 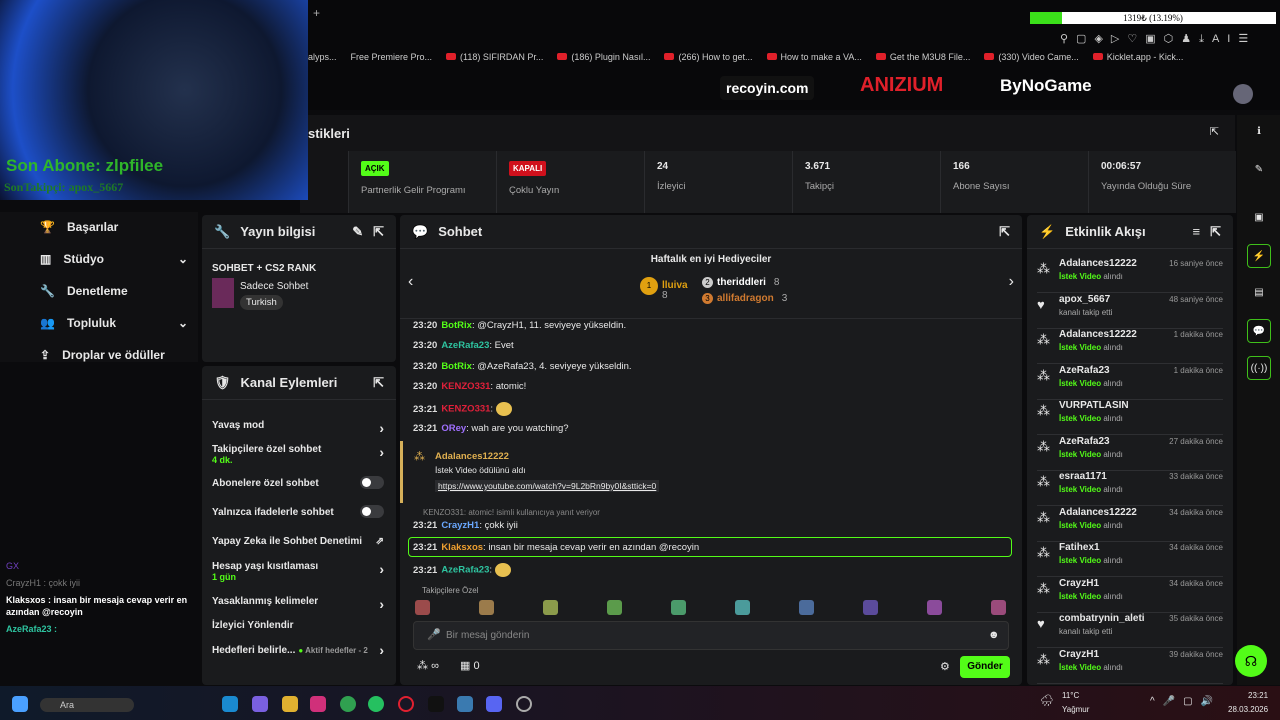 What do you see at coordinates (317, 13) in the screenshot?
I see `new-tab-button: +` at bounding box center [317, 13].